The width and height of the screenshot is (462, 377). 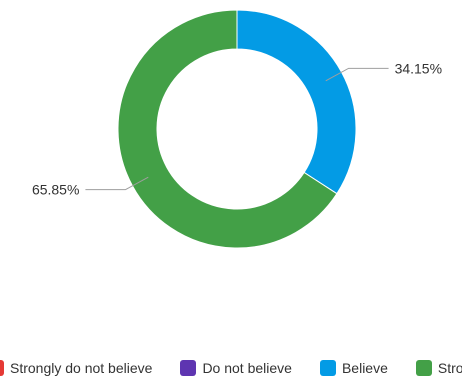 I want to click on legend-label-believe: Believe, so click(x=364, y=368).